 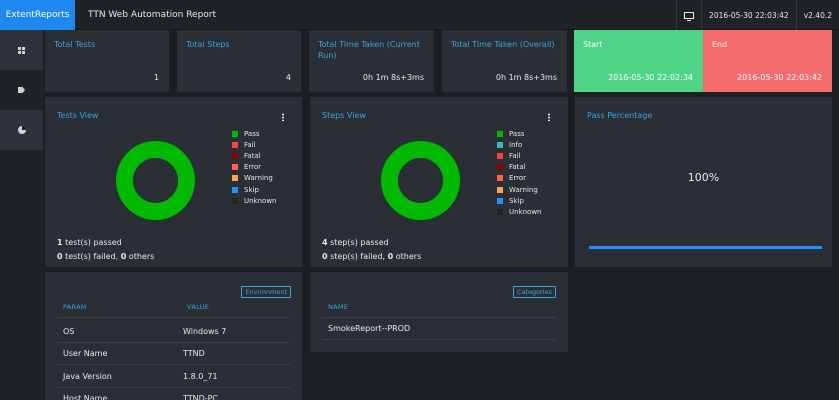 What do you see at coordinates (106, 256) in the screenshot?
I see `tests-failed-summary: 0 test(s) failed, 0 others` at bounding box center [106, 256].